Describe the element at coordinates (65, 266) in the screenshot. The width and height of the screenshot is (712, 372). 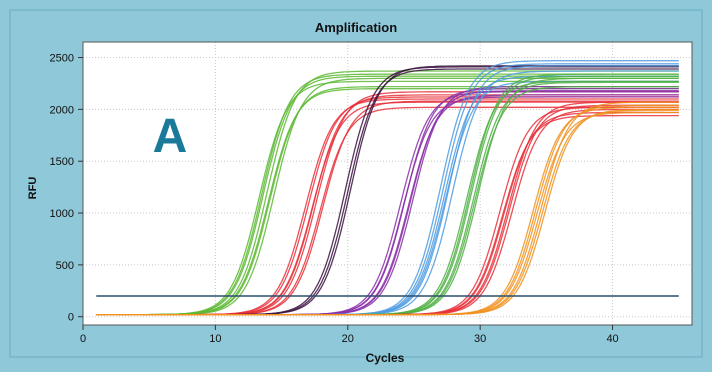
I see `y-tick-label: 500` at that location.